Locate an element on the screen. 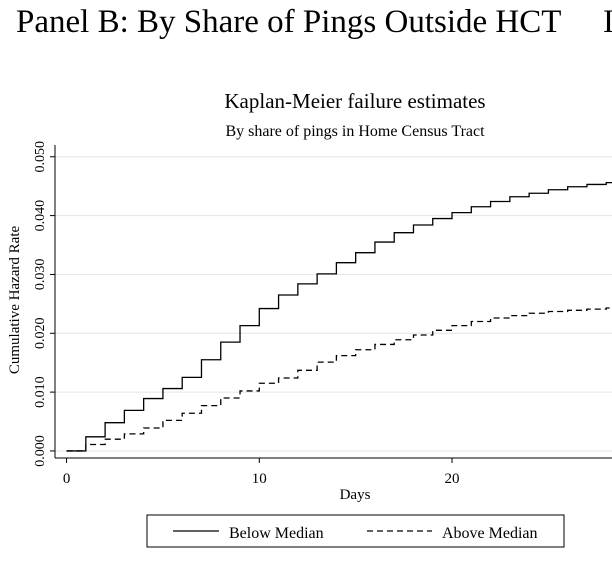 Image resolution: width=612 pixels, height=566 pixels. y-tick-label: 0.040 is located at coordinates (40, 216).